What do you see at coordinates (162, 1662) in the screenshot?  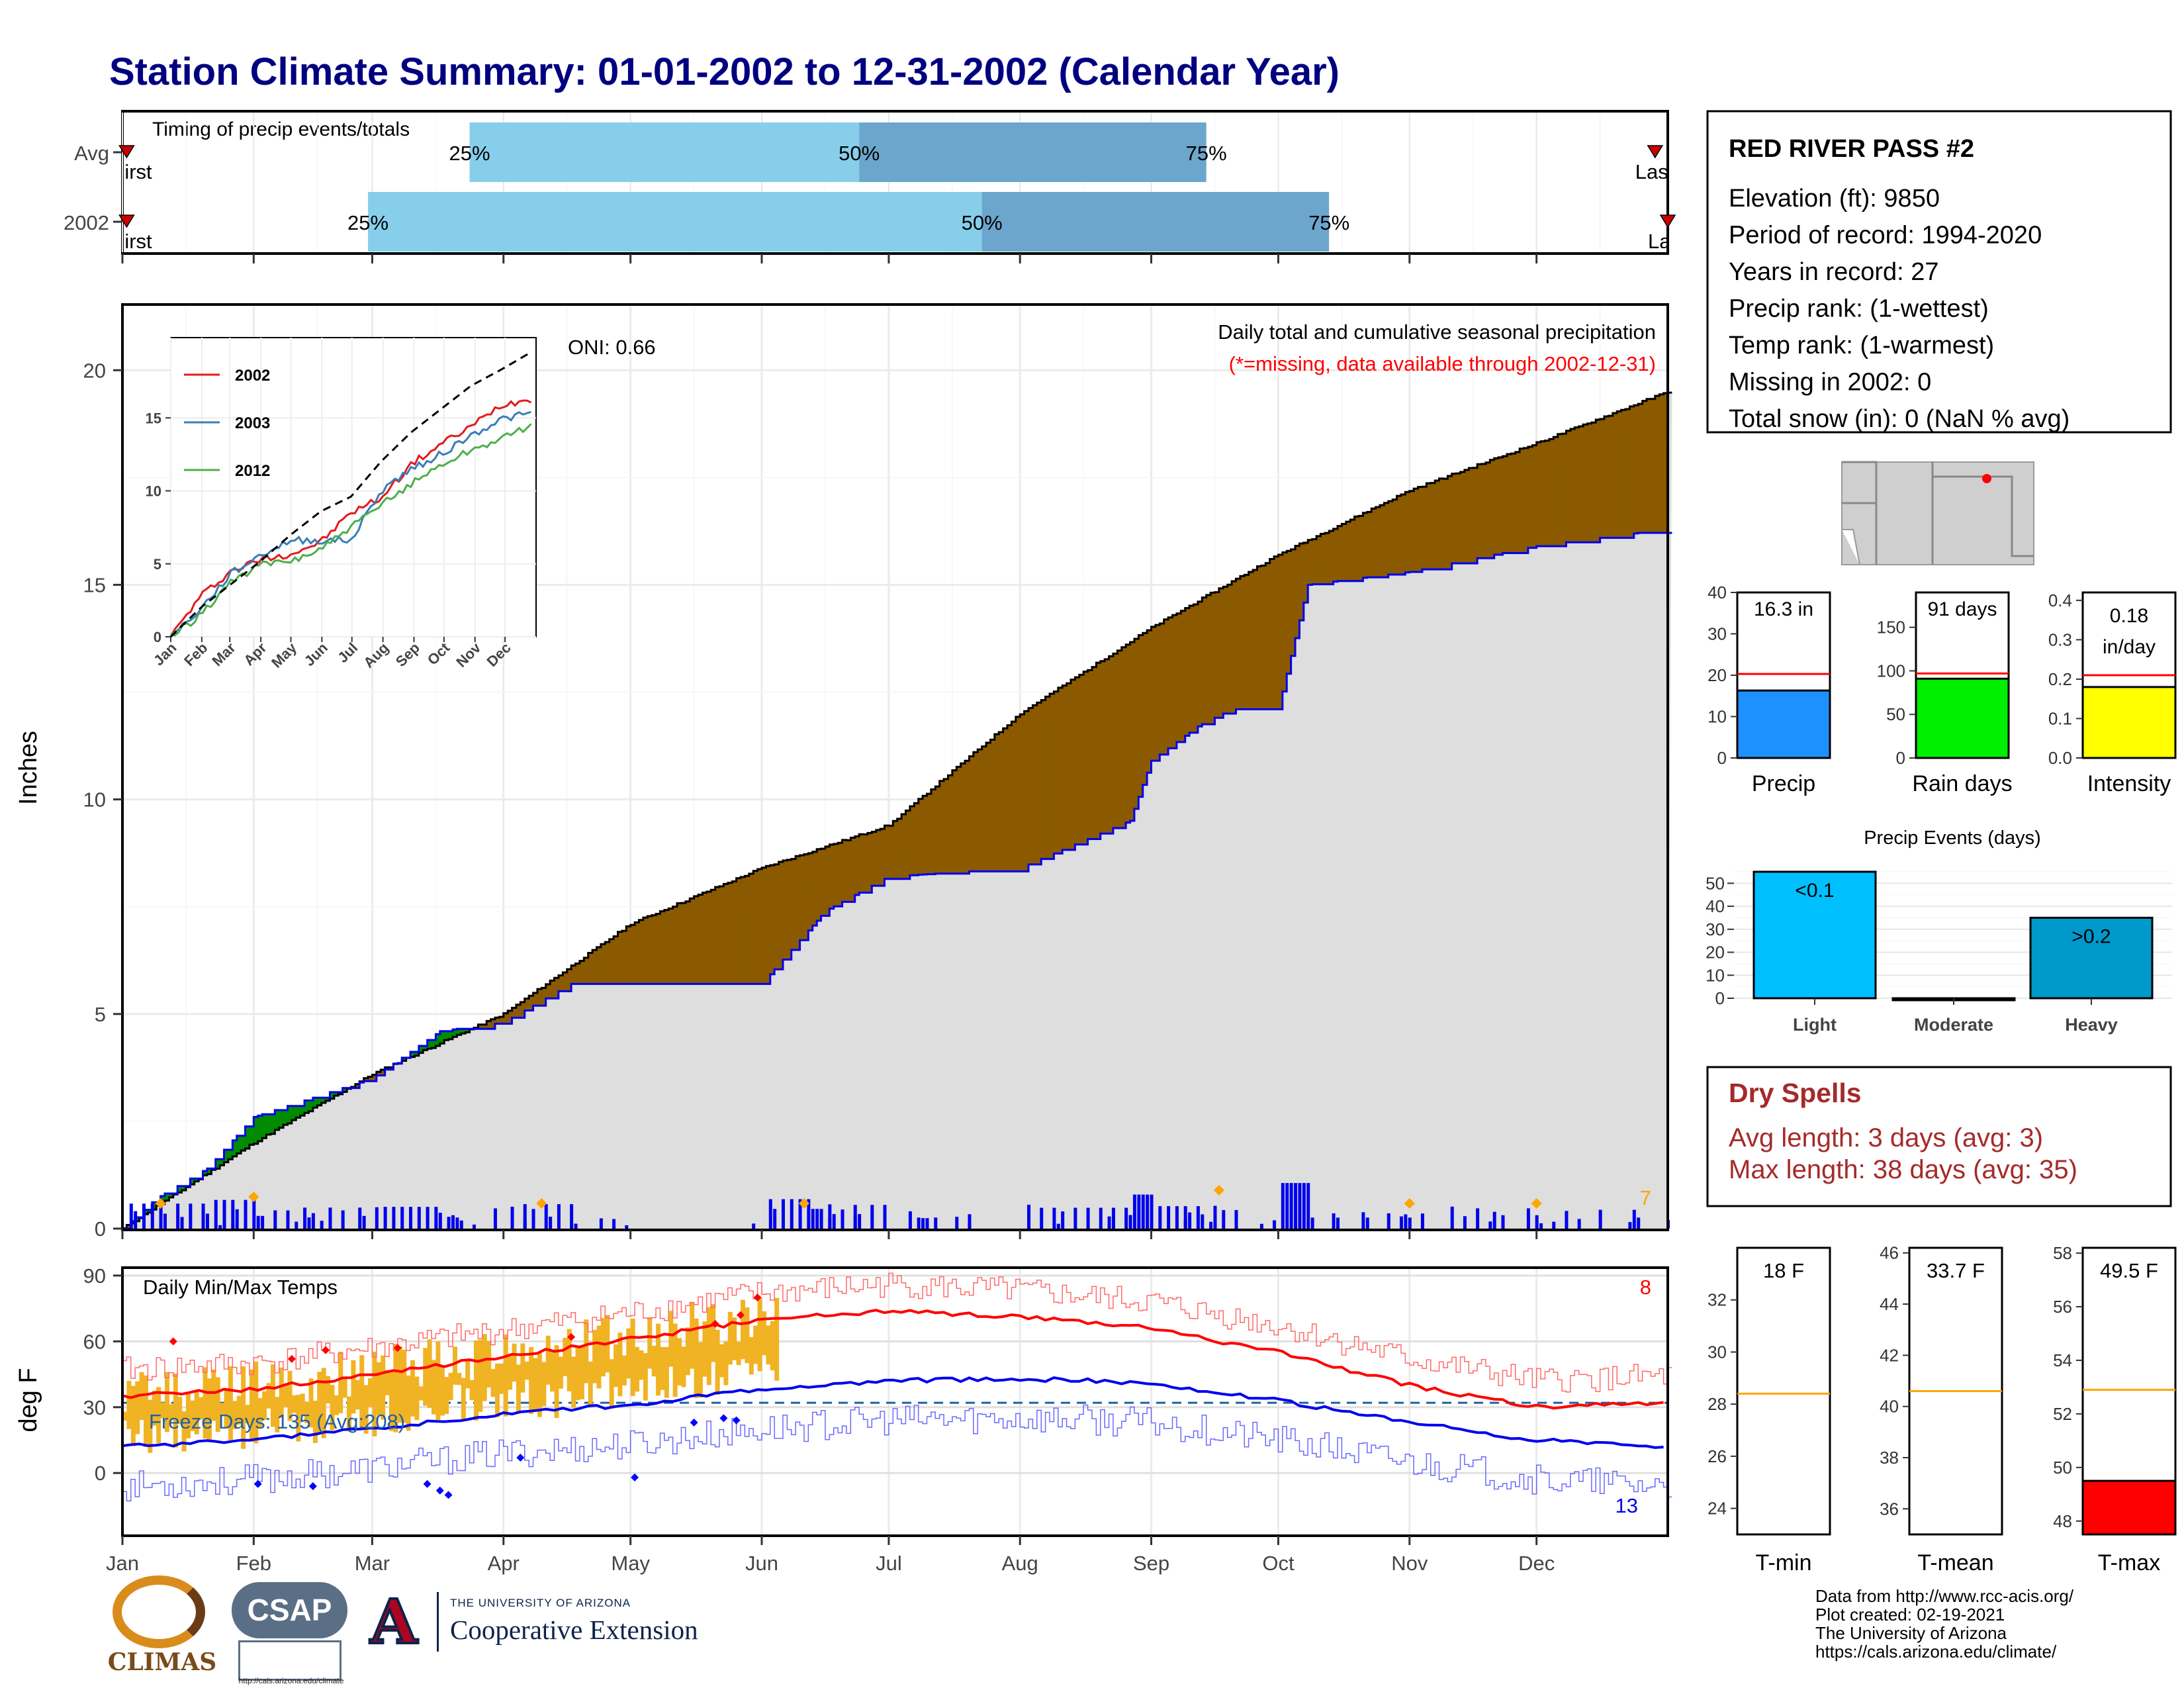 I see `climas-wordmark: CLIMAS` at bounding box center [162, 1662].